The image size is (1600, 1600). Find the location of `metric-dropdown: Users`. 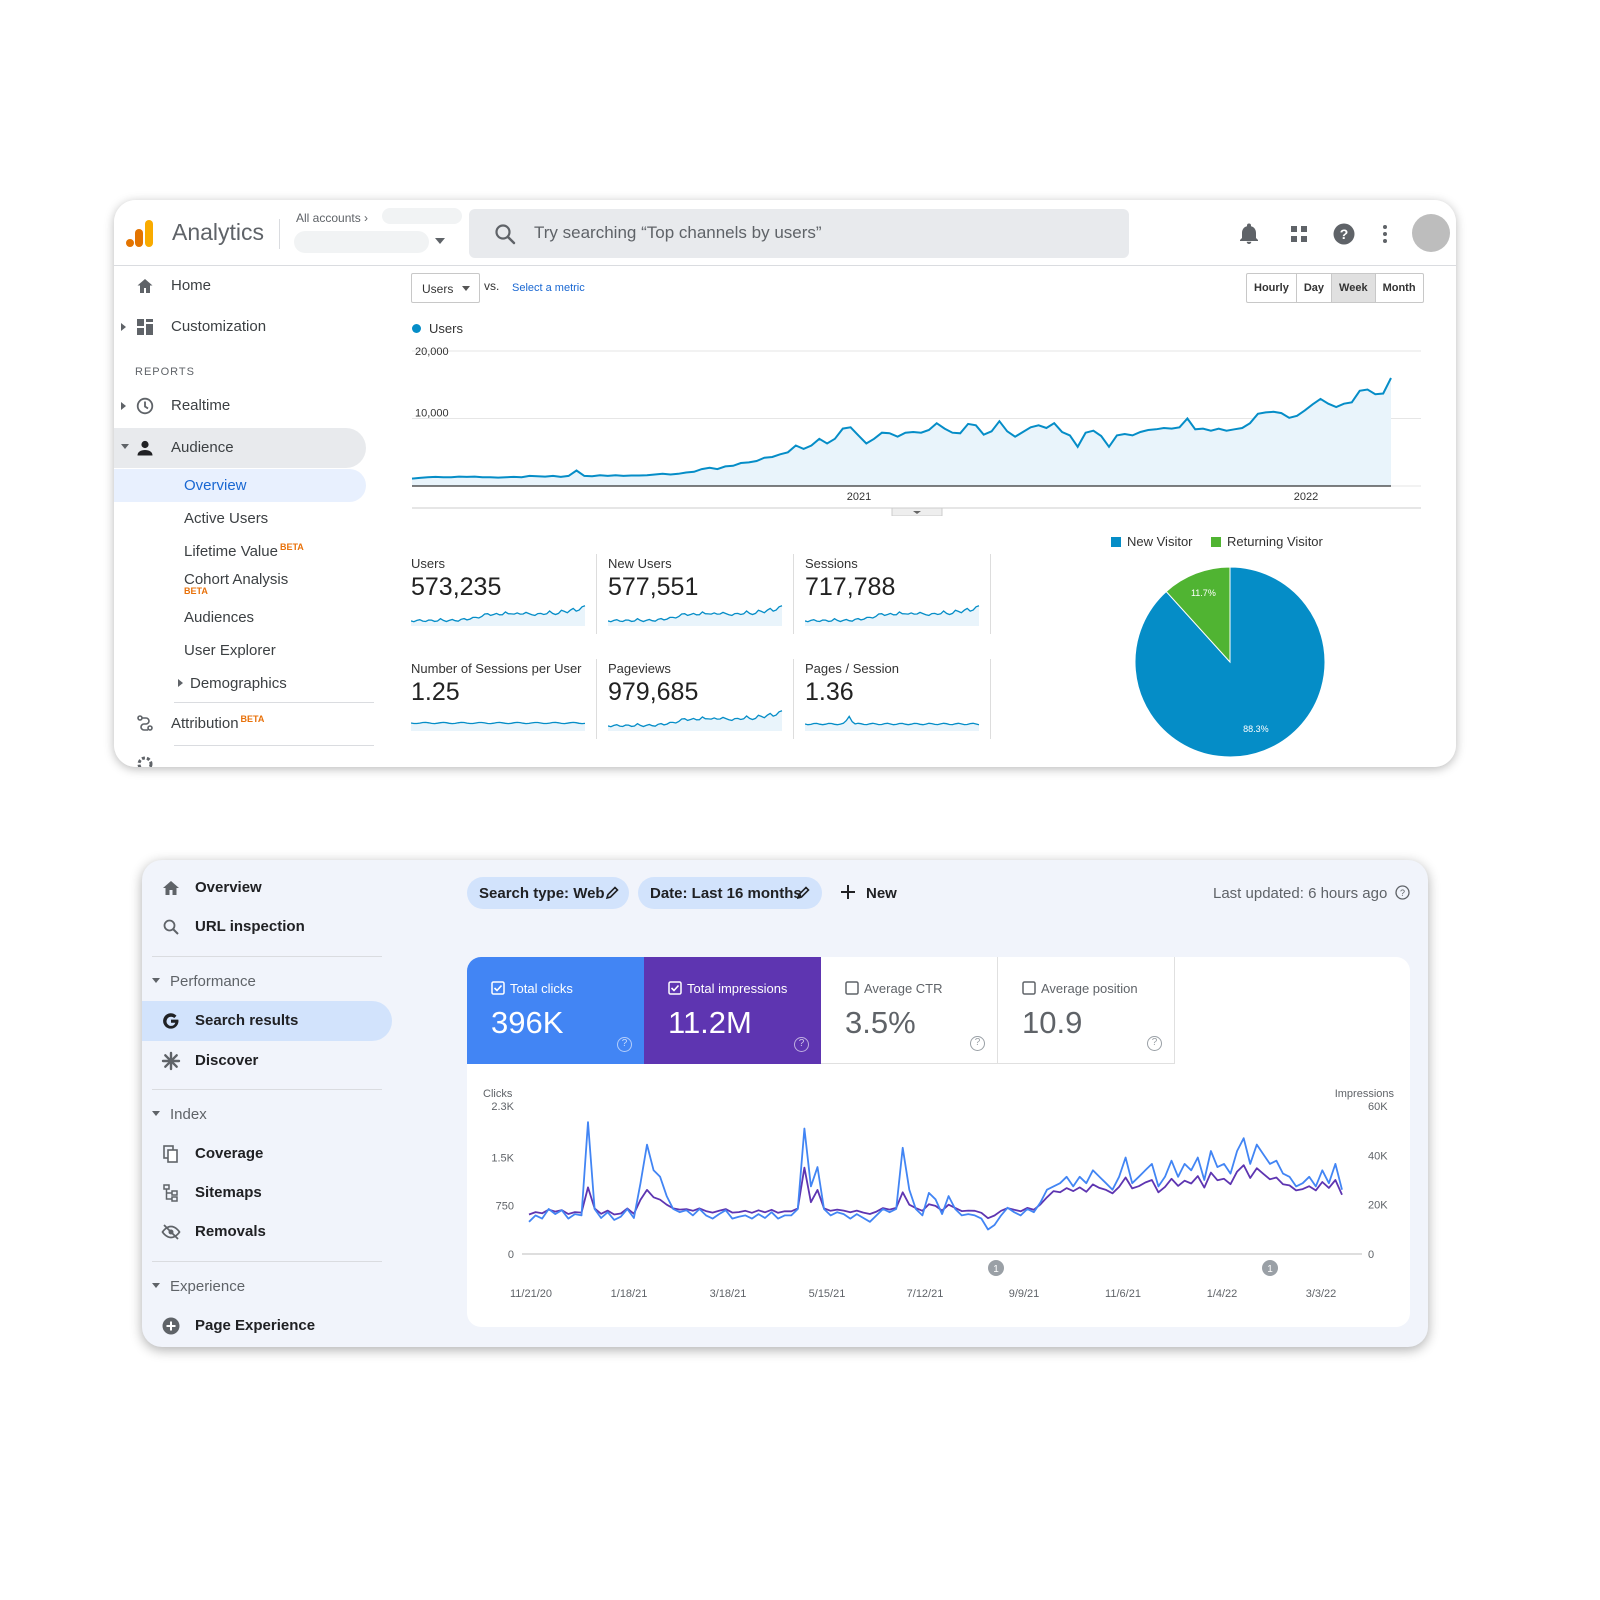

metric-dropdown: Users is located at coordinates (445, 288).